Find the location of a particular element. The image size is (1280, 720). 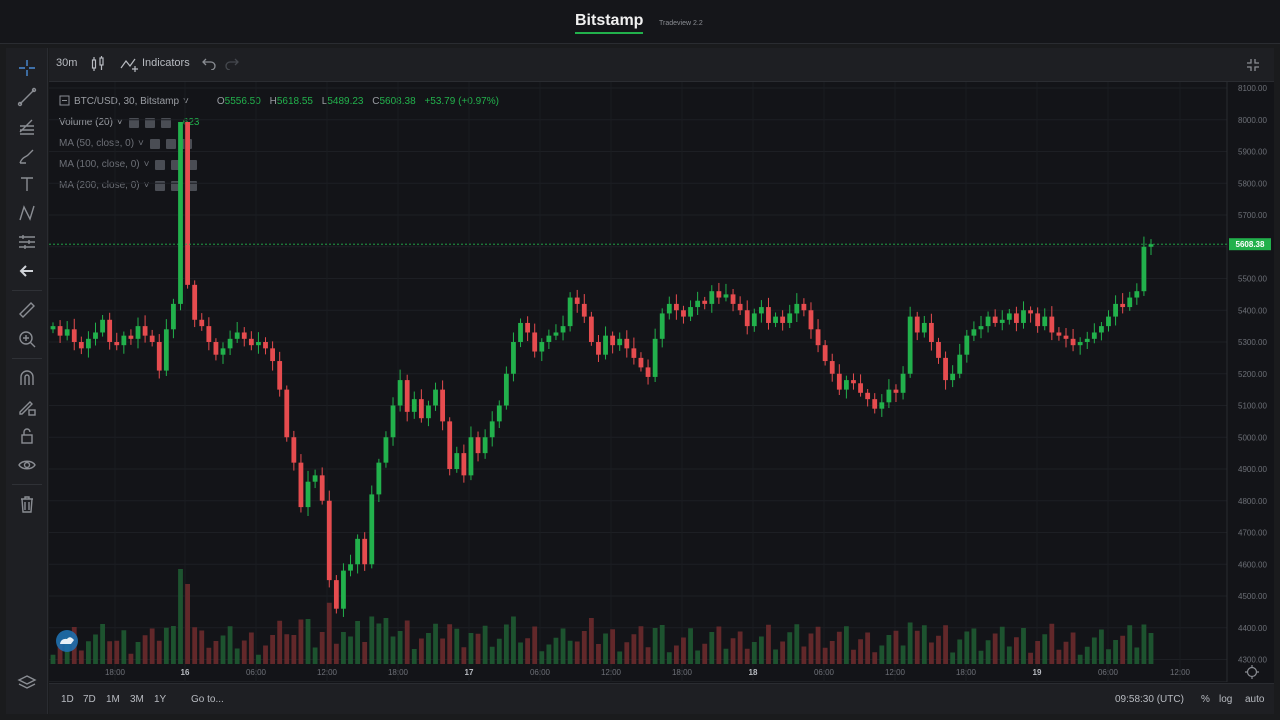

text-icon is located at coordinates (27, 184).